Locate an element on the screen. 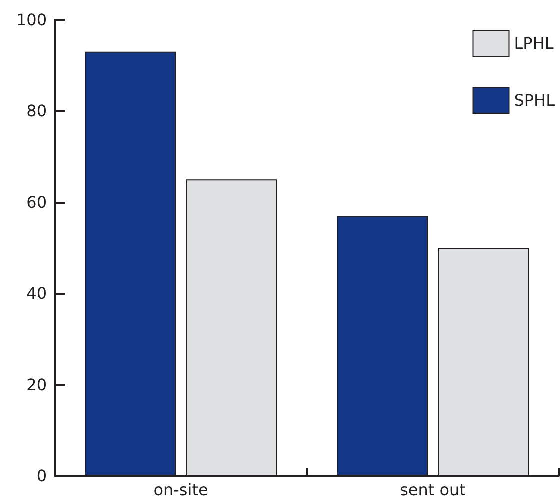 The height and width of the screenshot is (504, 560). y-tick-label: 60 is located at coordinates (36, 202).